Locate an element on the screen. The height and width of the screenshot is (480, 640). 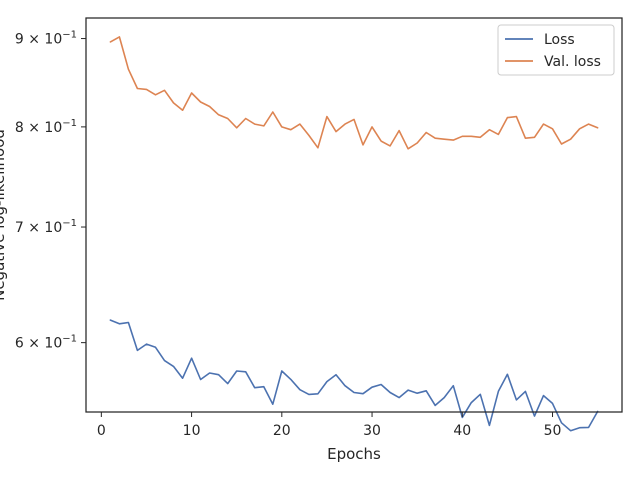
x-tick-label: 30 is located at coordinates (372, 431).